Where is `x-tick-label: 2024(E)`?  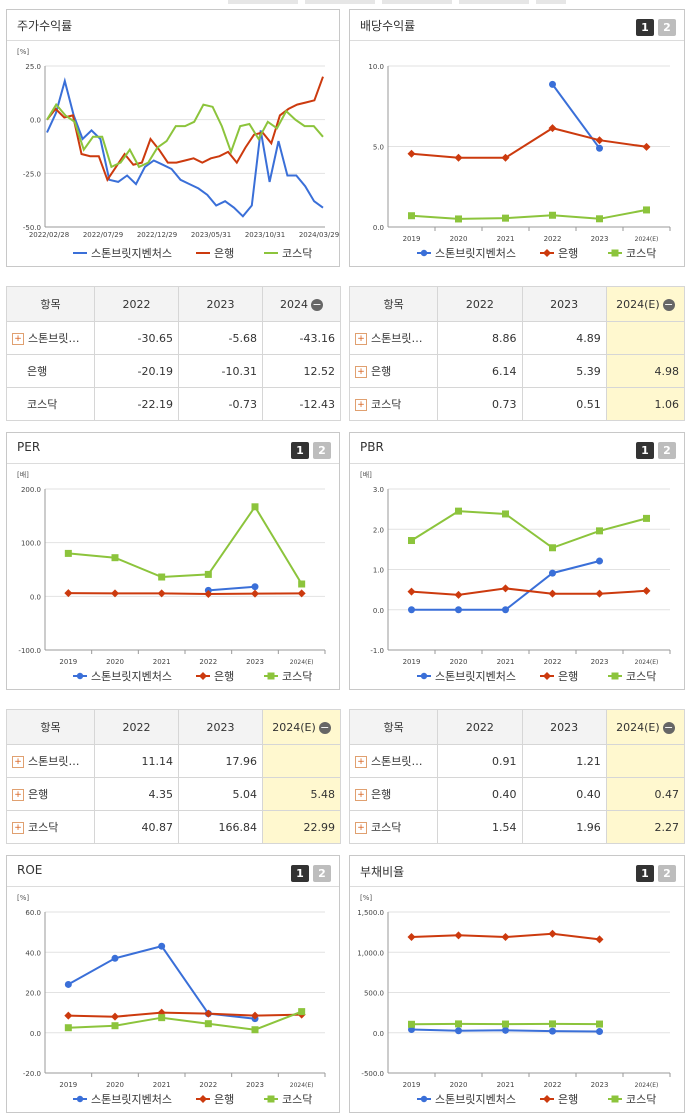 x-tick-label: 2024(E) is located at coordinates (302, 1085).